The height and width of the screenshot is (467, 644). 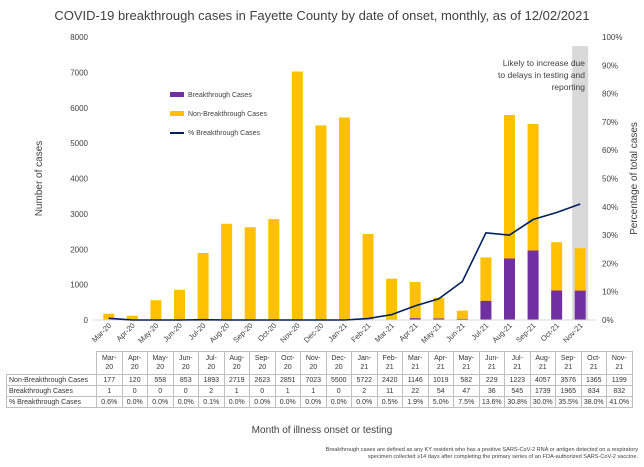 I want to click on table-column-header: Aug- 20, so click(x=236, y=363).